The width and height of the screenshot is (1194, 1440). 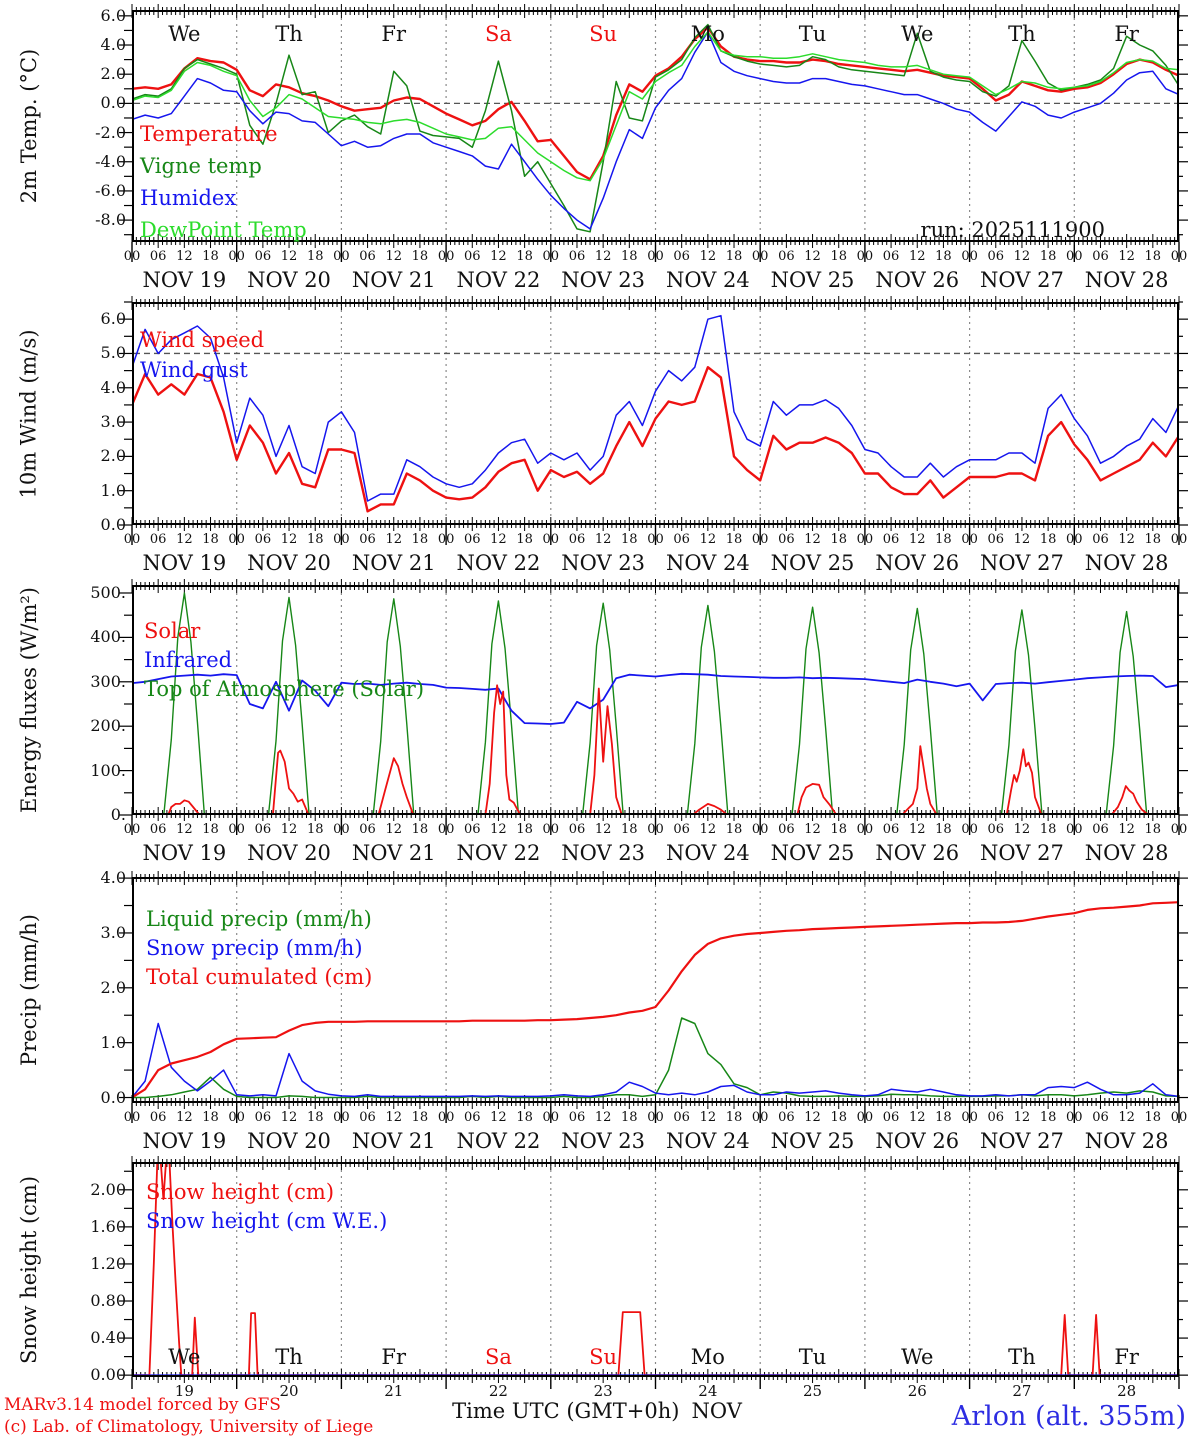 I want to click on snow-chart, so click(x=653, y=1272).